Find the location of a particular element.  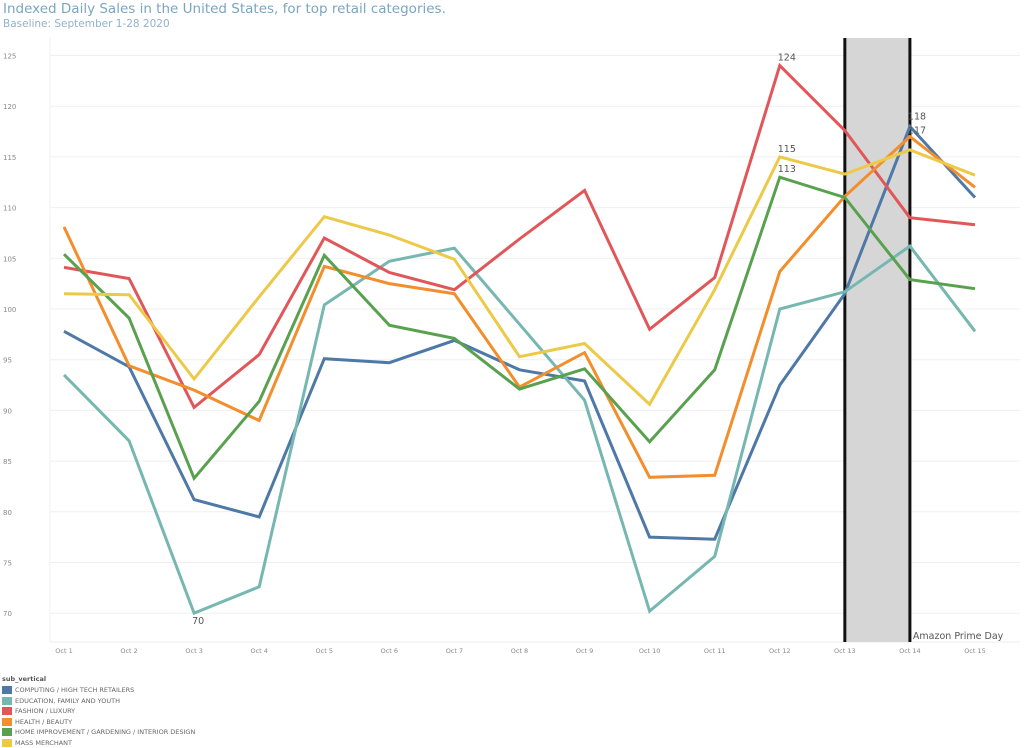

x-tick-label: Oct 9 is located at coordinates (584, 651).